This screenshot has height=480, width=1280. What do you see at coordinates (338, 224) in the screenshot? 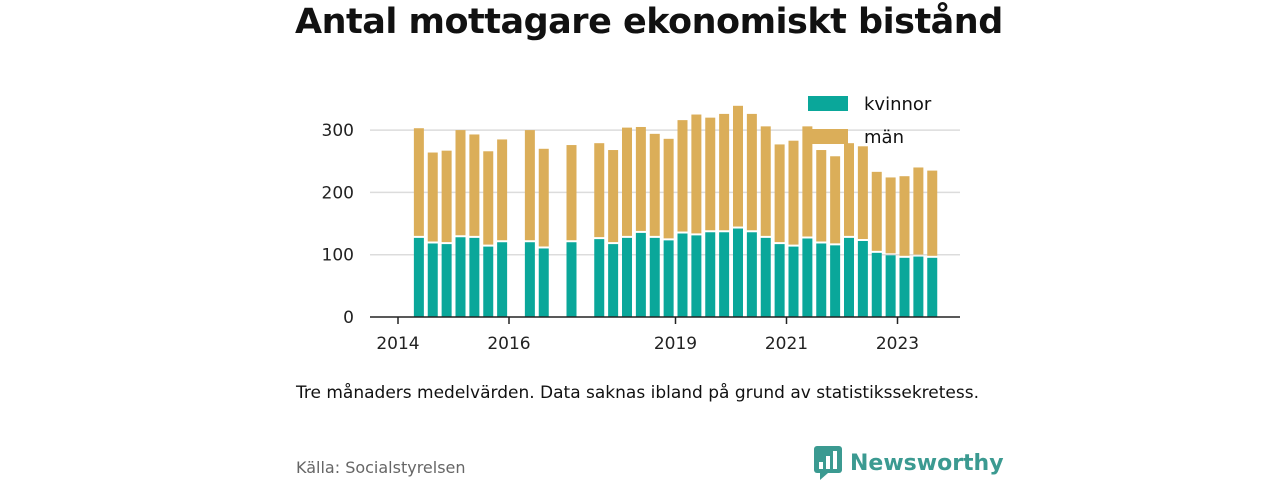
I see `y-axis: 0 100 200 300` at bounding box center [338, 224].